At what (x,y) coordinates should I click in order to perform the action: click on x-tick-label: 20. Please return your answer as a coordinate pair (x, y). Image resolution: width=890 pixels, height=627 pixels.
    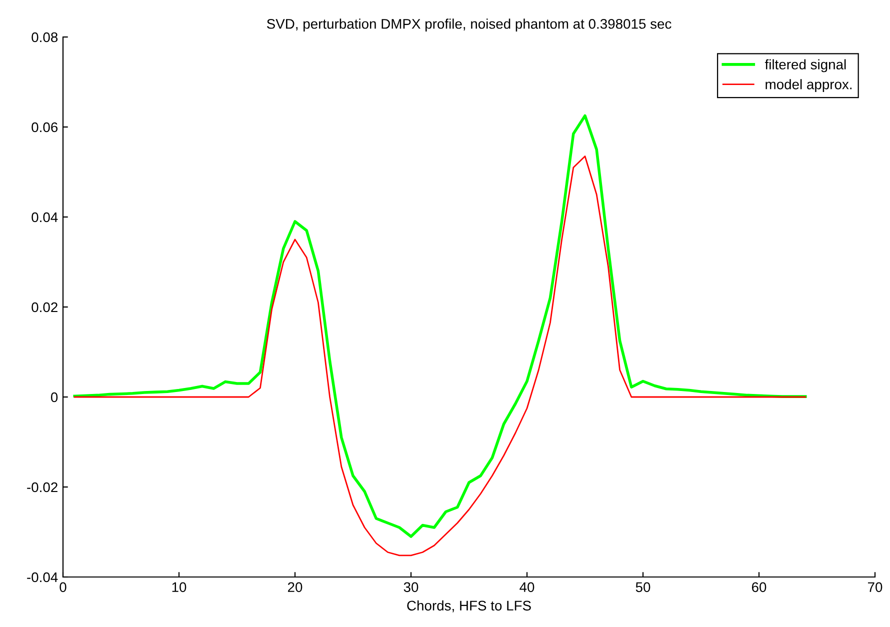
    Looking at the image, I should click on (295, 587).